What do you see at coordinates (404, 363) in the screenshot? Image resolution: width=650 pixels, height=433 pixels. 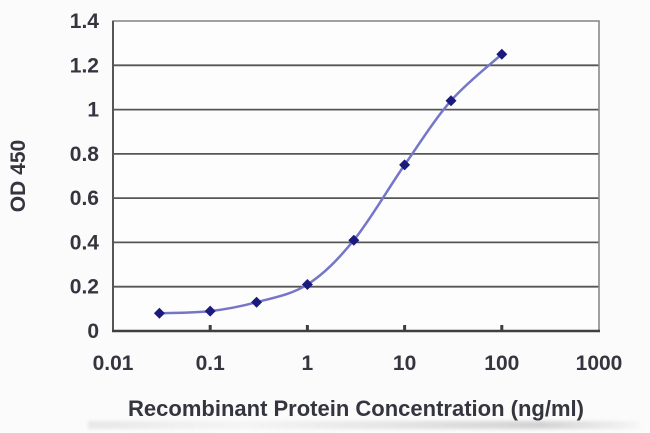 I see `x-tick-label: 10` at bounding box center [404, 363].